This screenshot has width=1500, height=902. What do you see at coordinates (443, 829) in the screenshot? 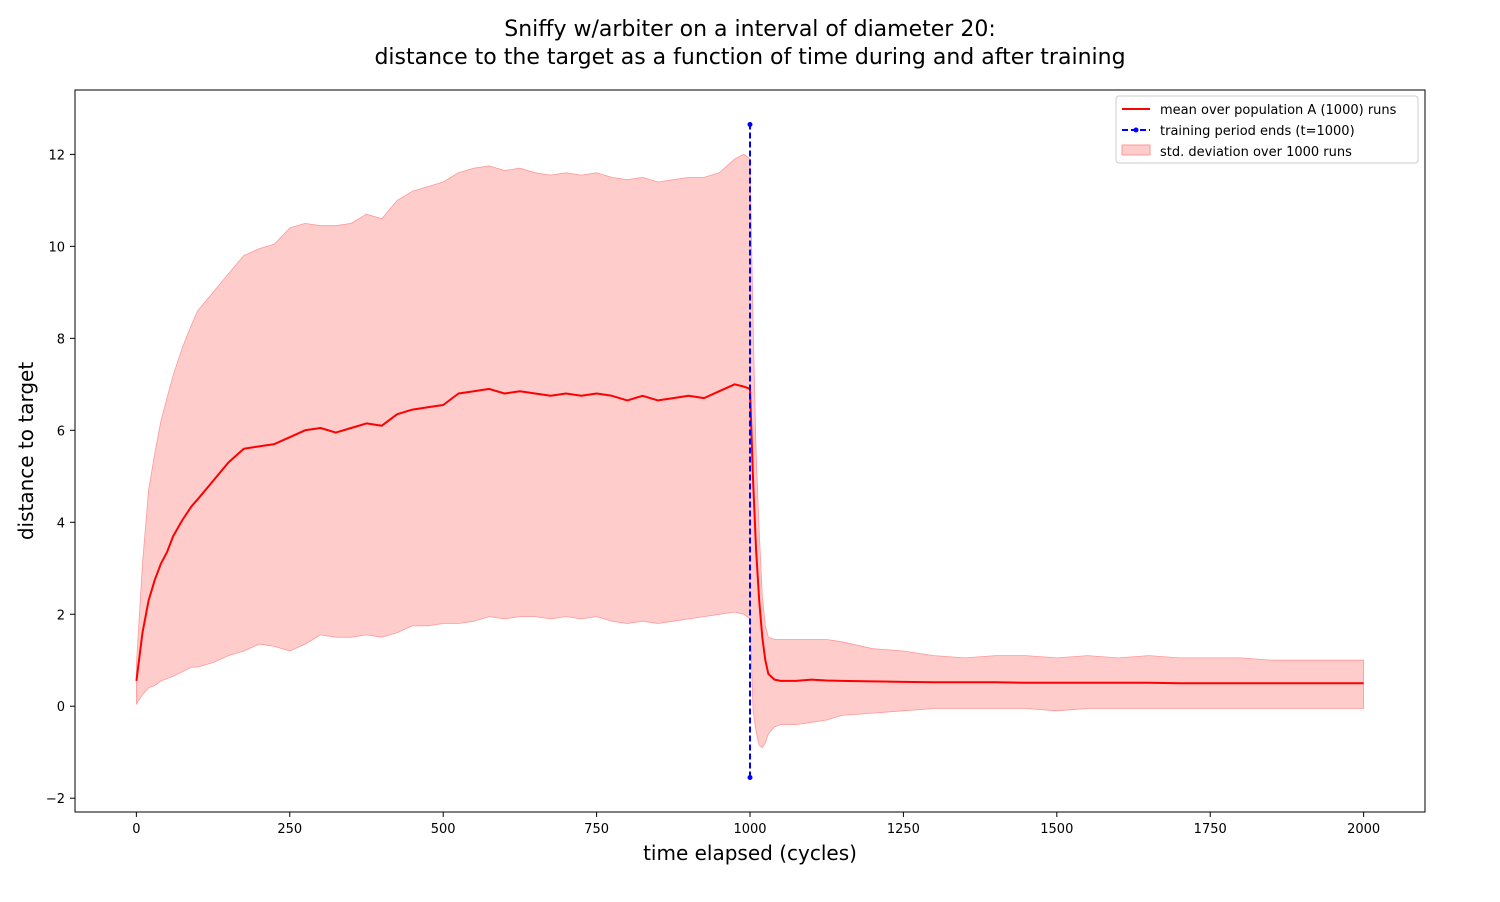
I see `x-tick-label: 500` at bounding box center [443, 829].